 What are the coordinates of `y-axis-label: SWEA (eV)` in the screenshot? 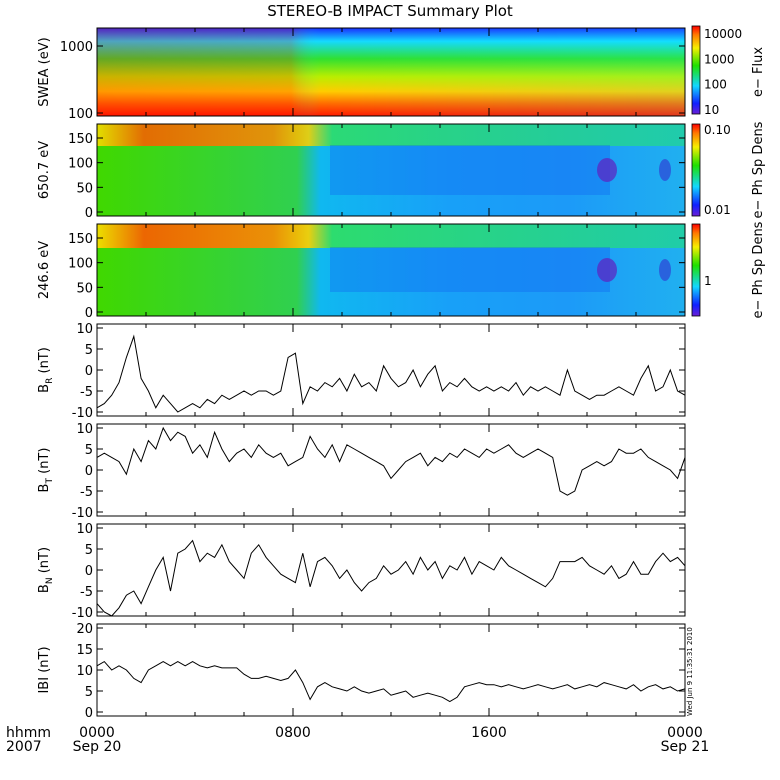 It's located at (44, 71).